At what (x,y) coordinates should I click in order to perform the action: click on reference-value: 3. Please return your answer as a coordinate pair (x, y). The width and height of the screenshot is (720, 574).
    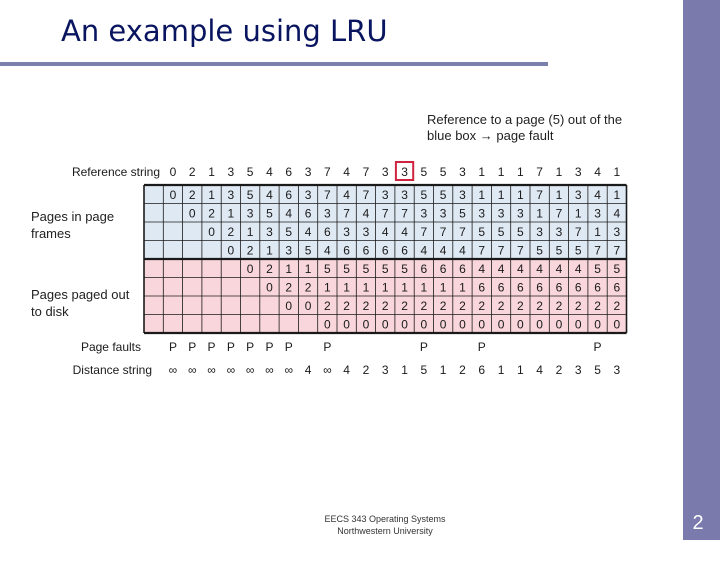
    Looking at the image, I should click on (462, 172).